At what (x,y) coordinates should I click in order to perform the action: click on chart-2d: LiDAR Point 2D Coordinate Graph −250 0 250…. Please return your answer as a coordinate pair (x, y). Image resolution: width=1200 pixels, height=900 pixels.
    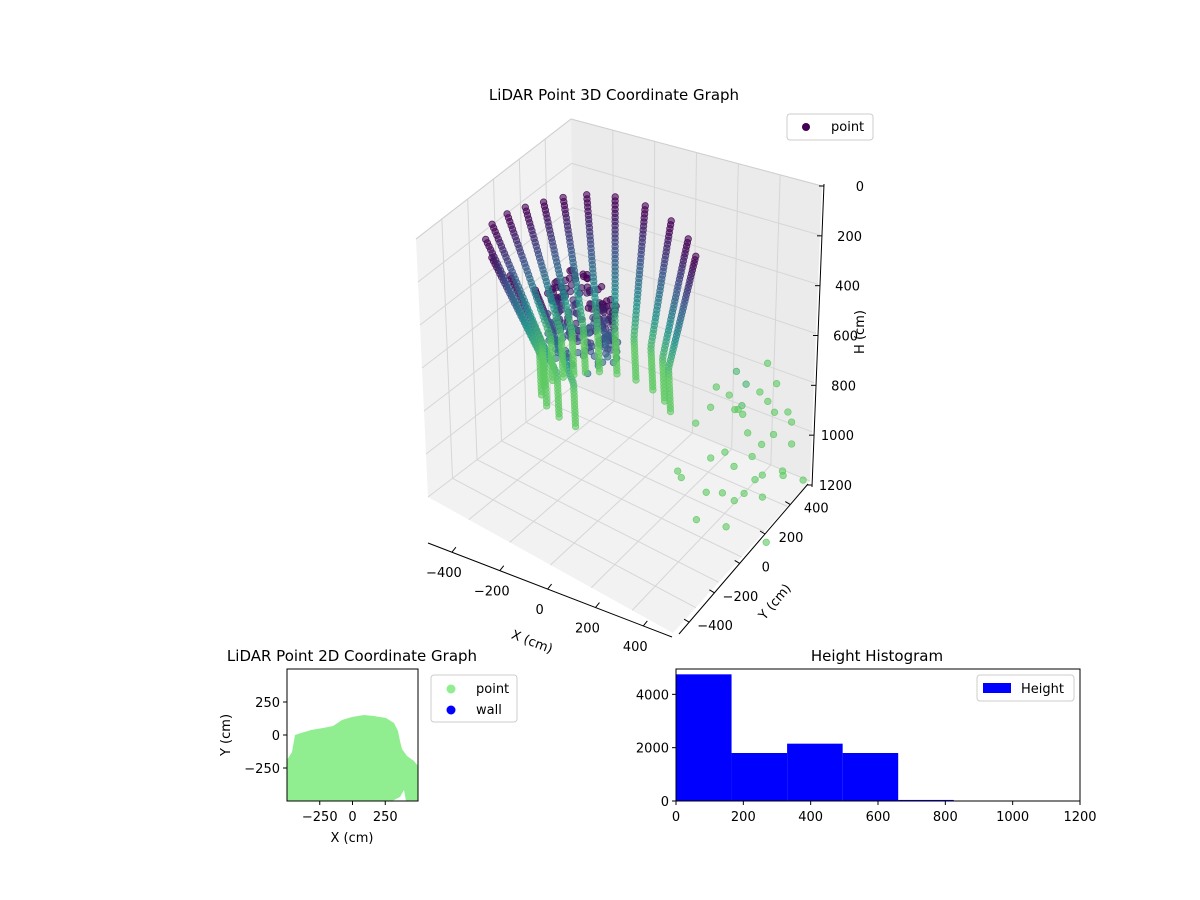
    Looking at the image, I should click on (368, 746).